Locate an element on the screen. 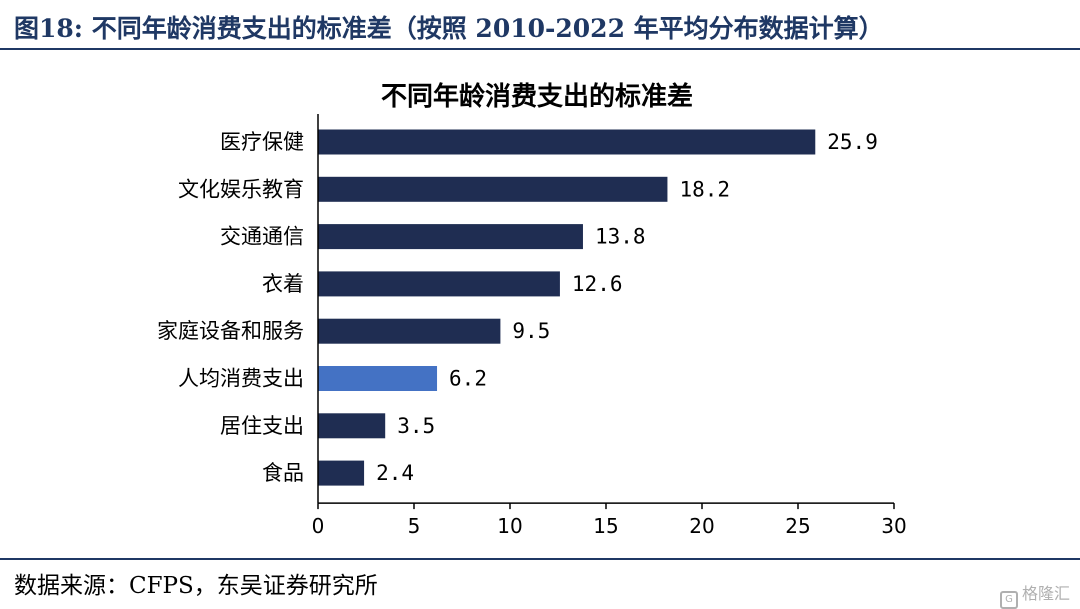 The width and height of the screenshot is (1080, 609). bottom-rule is located at coordinates (540, 559).